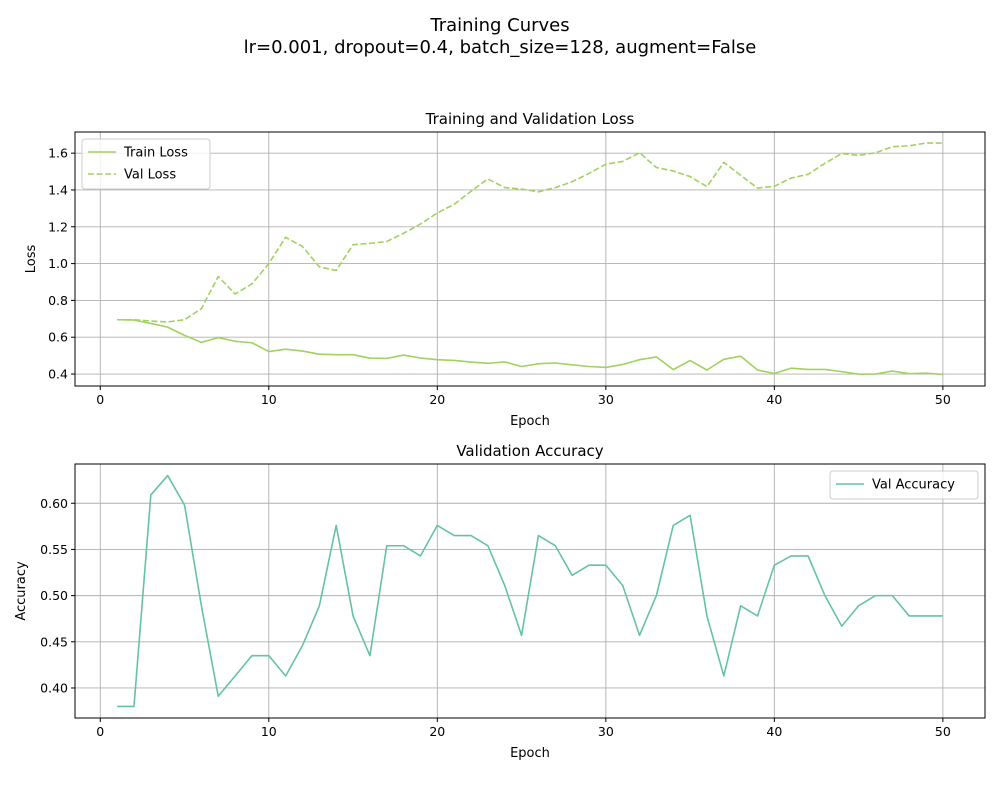  Describe the element at coordinates (58, 337) in the screenshot. I see `loss-y-tick-label: 0.6` at that location.